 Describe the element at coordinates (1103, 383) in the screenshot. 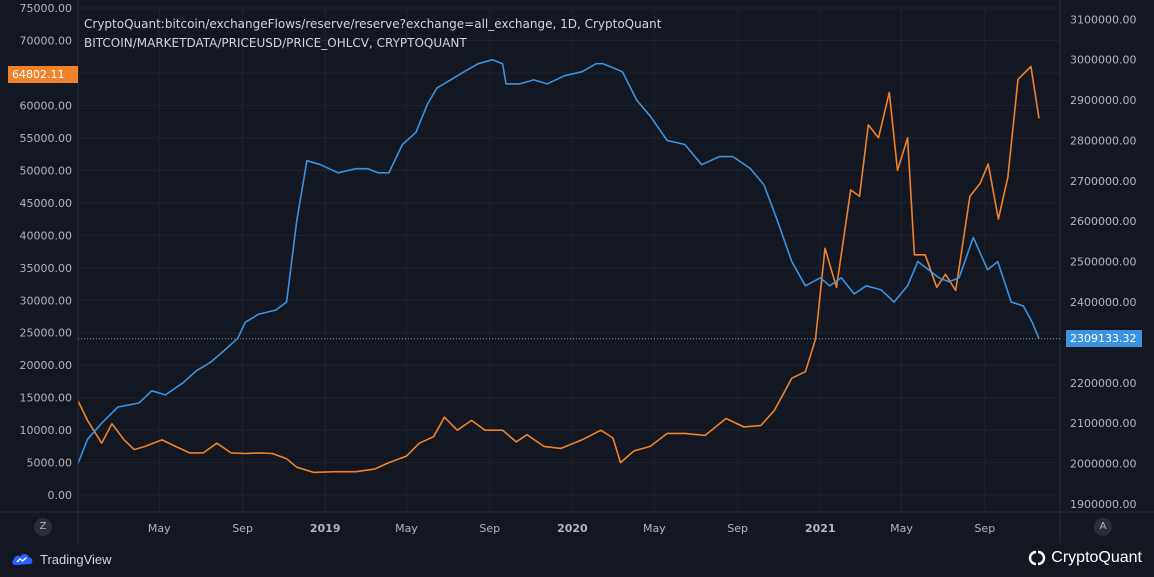

I see `right-axis-tick-label: 2200000.00` at that location.